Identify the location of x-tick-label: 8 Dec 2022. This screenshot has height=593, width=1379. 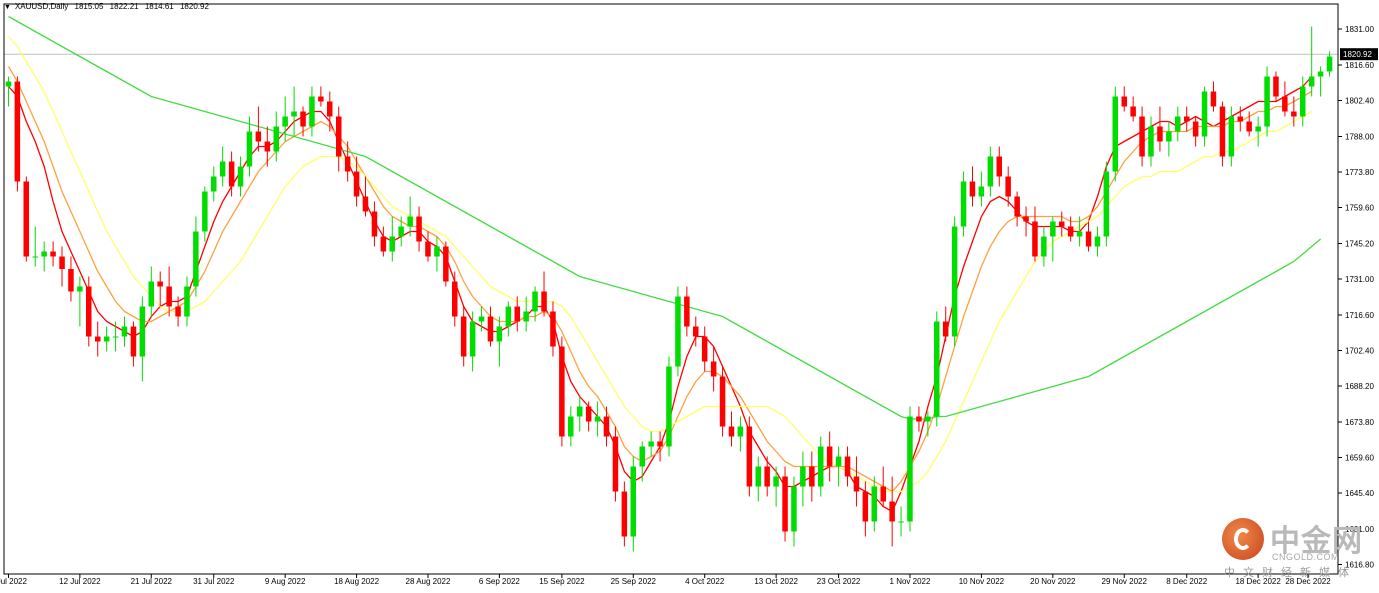
(1186, 581).